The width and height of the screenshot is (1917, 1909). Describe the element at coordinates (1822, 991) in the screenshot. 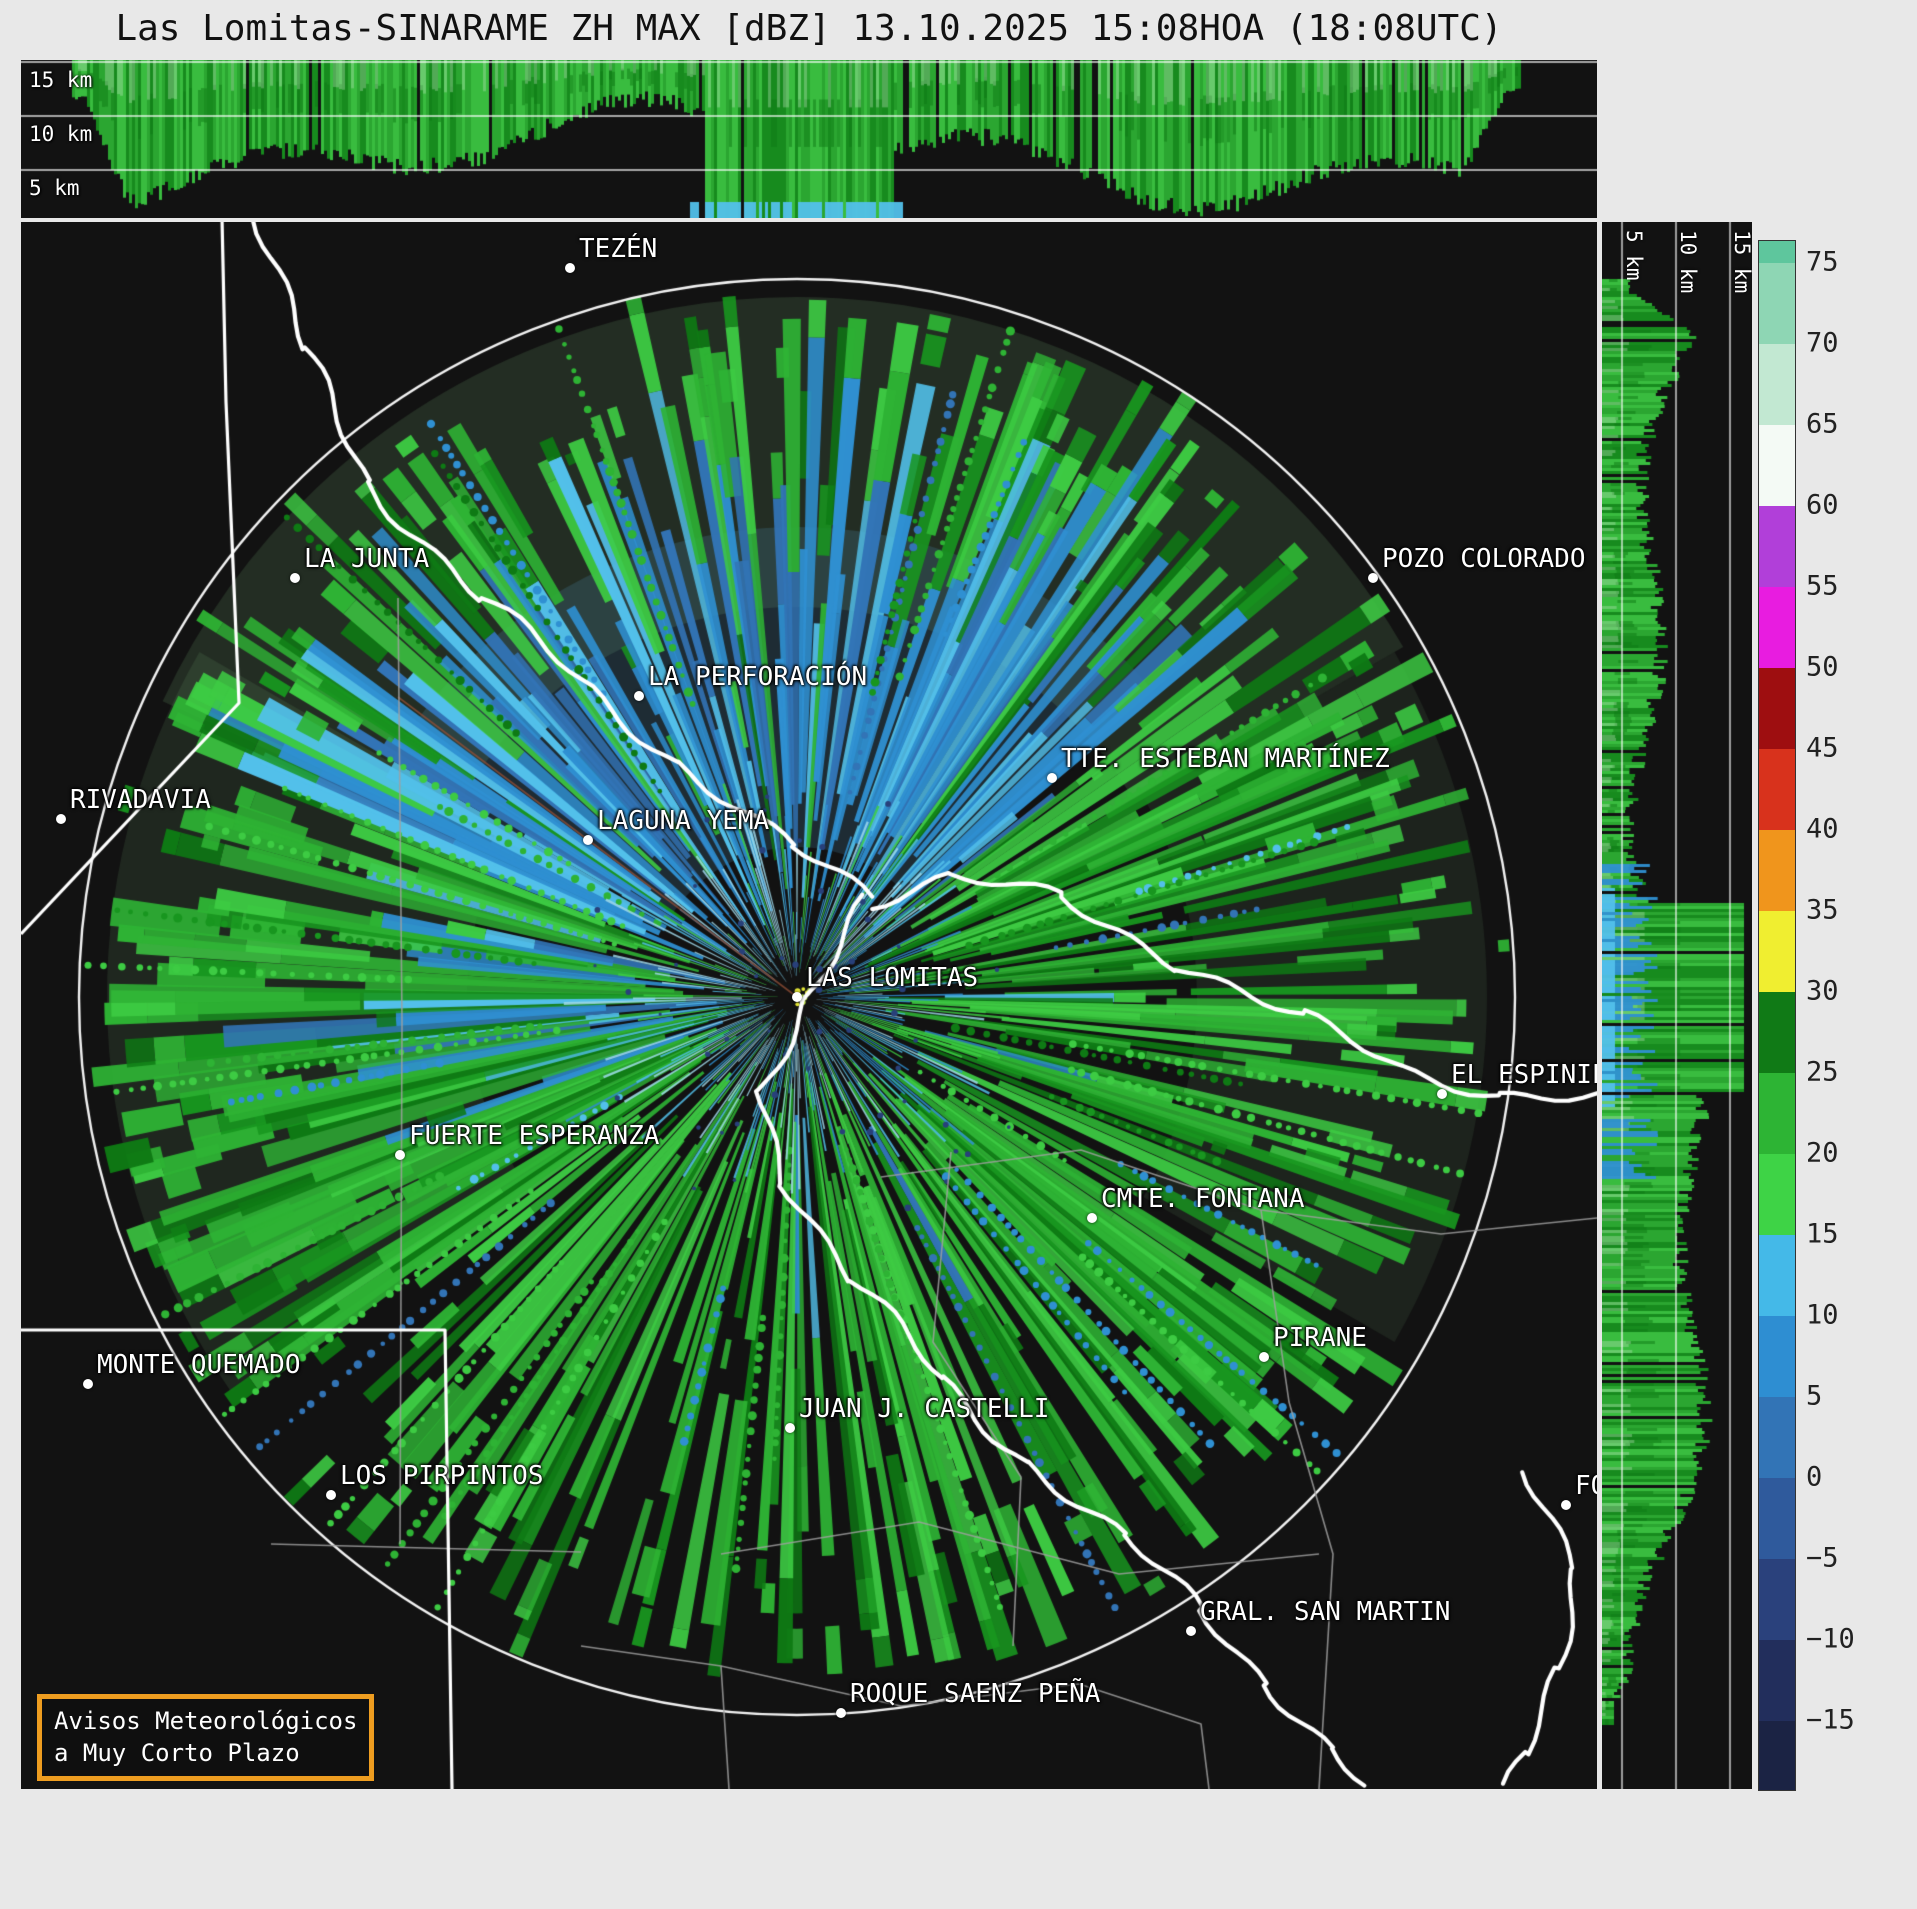

I see `colorbar-tick-label: 30` at that location.